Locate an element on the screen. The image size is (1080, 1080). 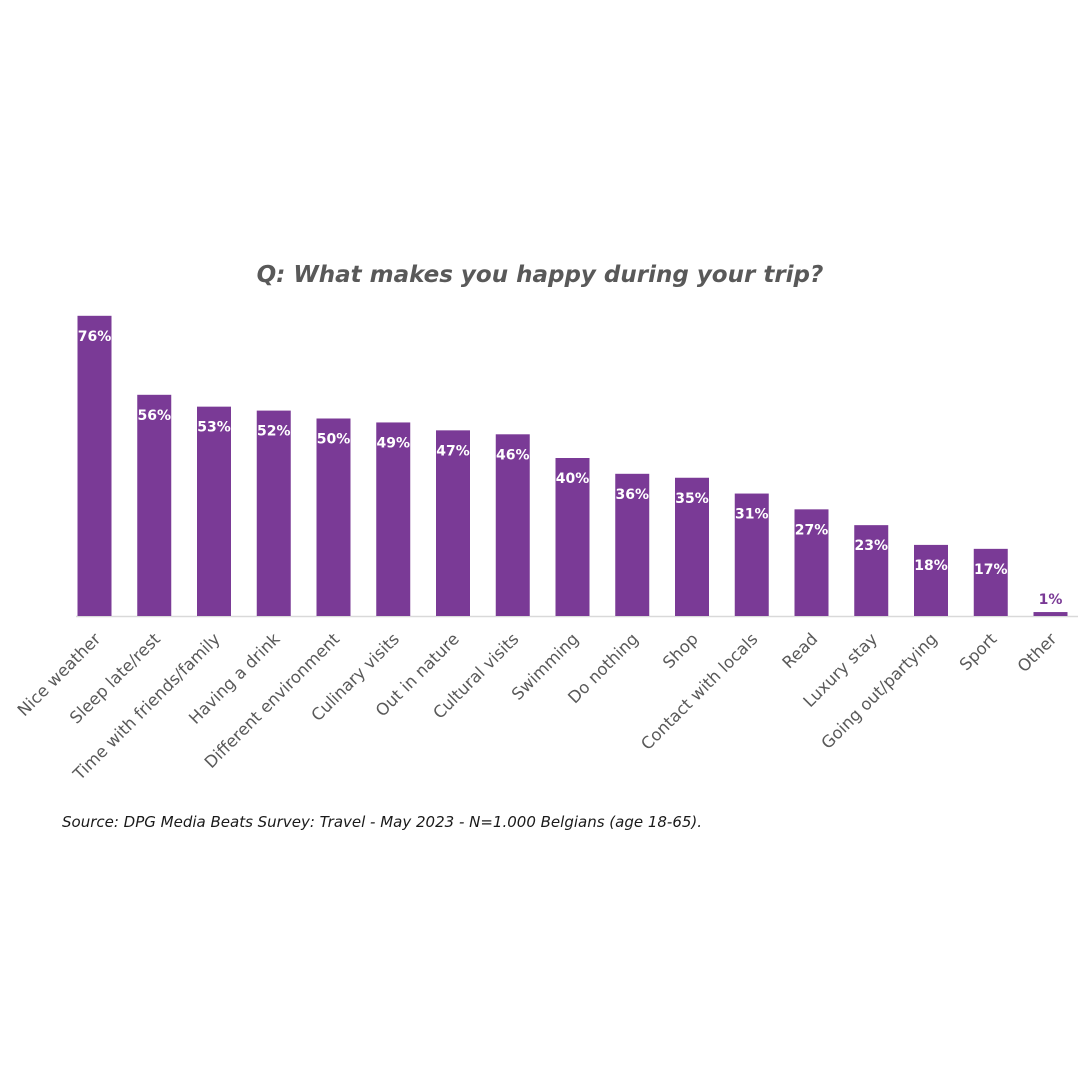
bar-value-label: 35% is located at coordinates (692, 499).